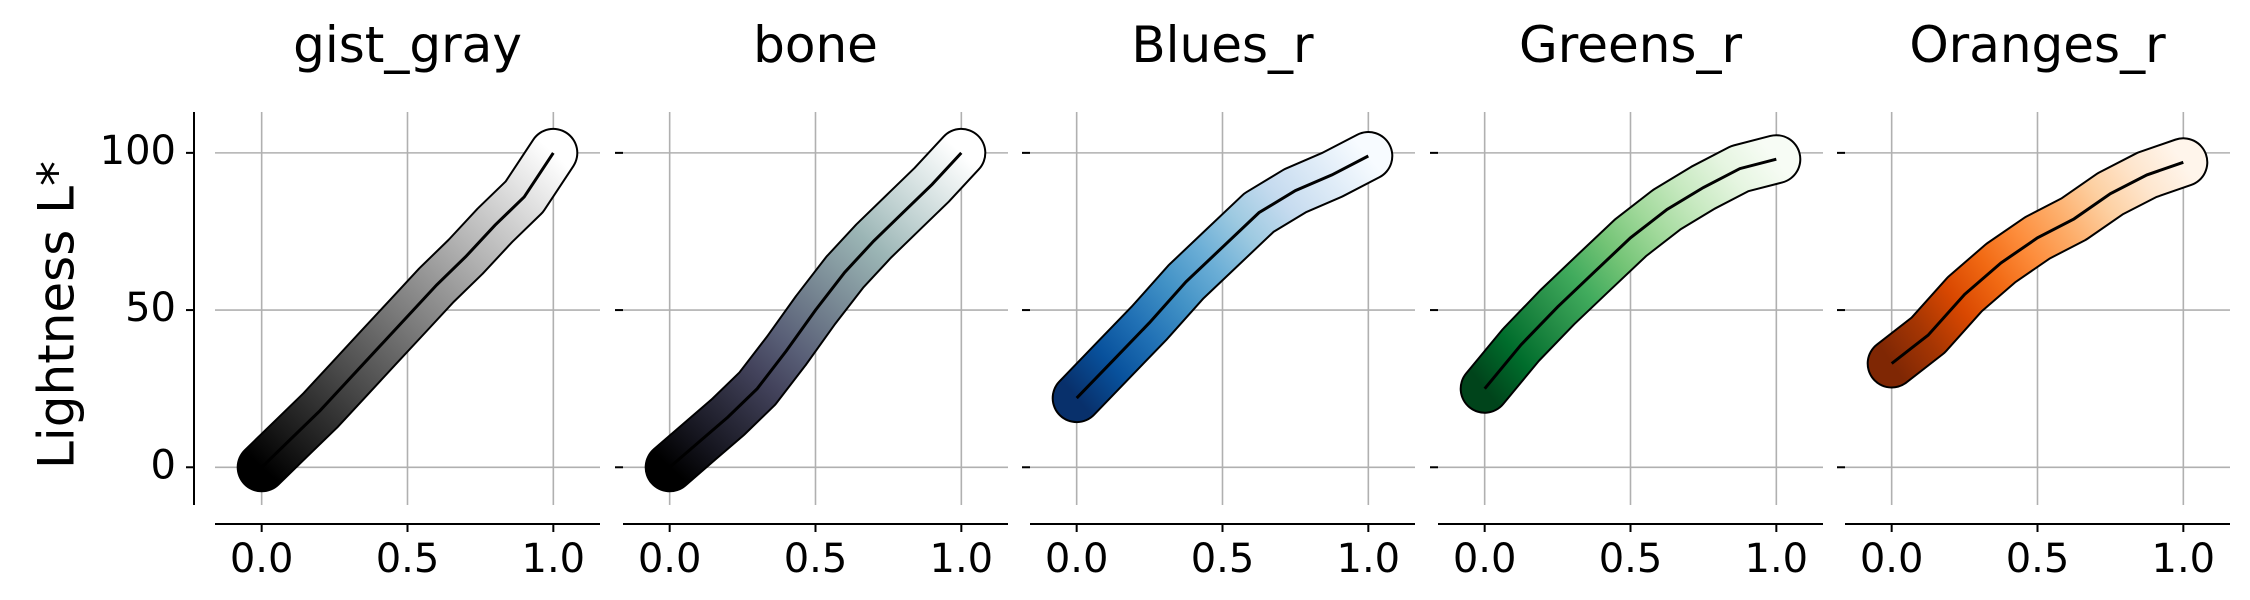 Image resolution: width=2250 pixels, height=600 pixels. What do you see at coordinates (163, 465) in the screenshot?
I see `y-tick-label: 0` at bounding box center [163, 465].